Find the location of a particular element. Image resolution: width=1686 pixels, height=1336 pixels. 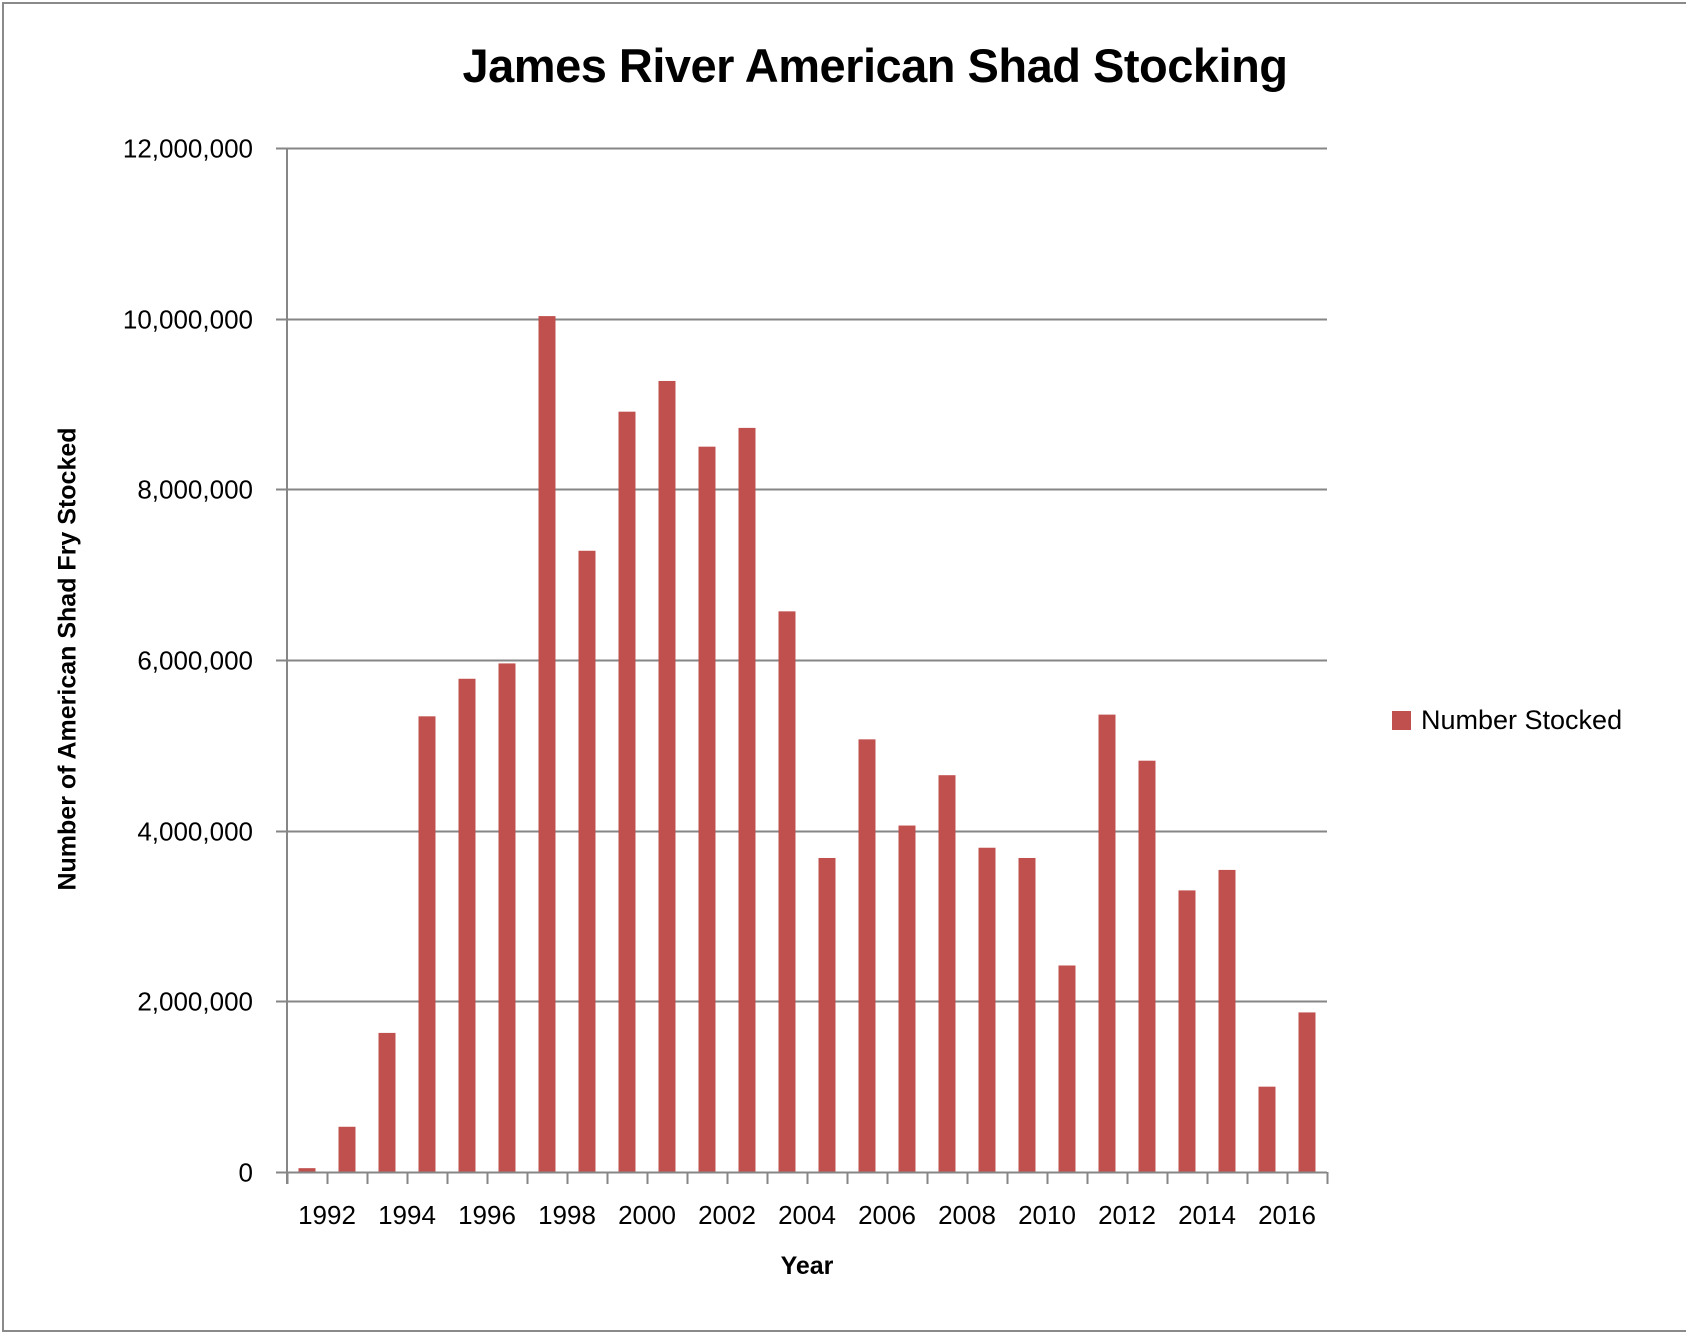

x-tick-label: 1994 is located at coordinates (407, 1215).